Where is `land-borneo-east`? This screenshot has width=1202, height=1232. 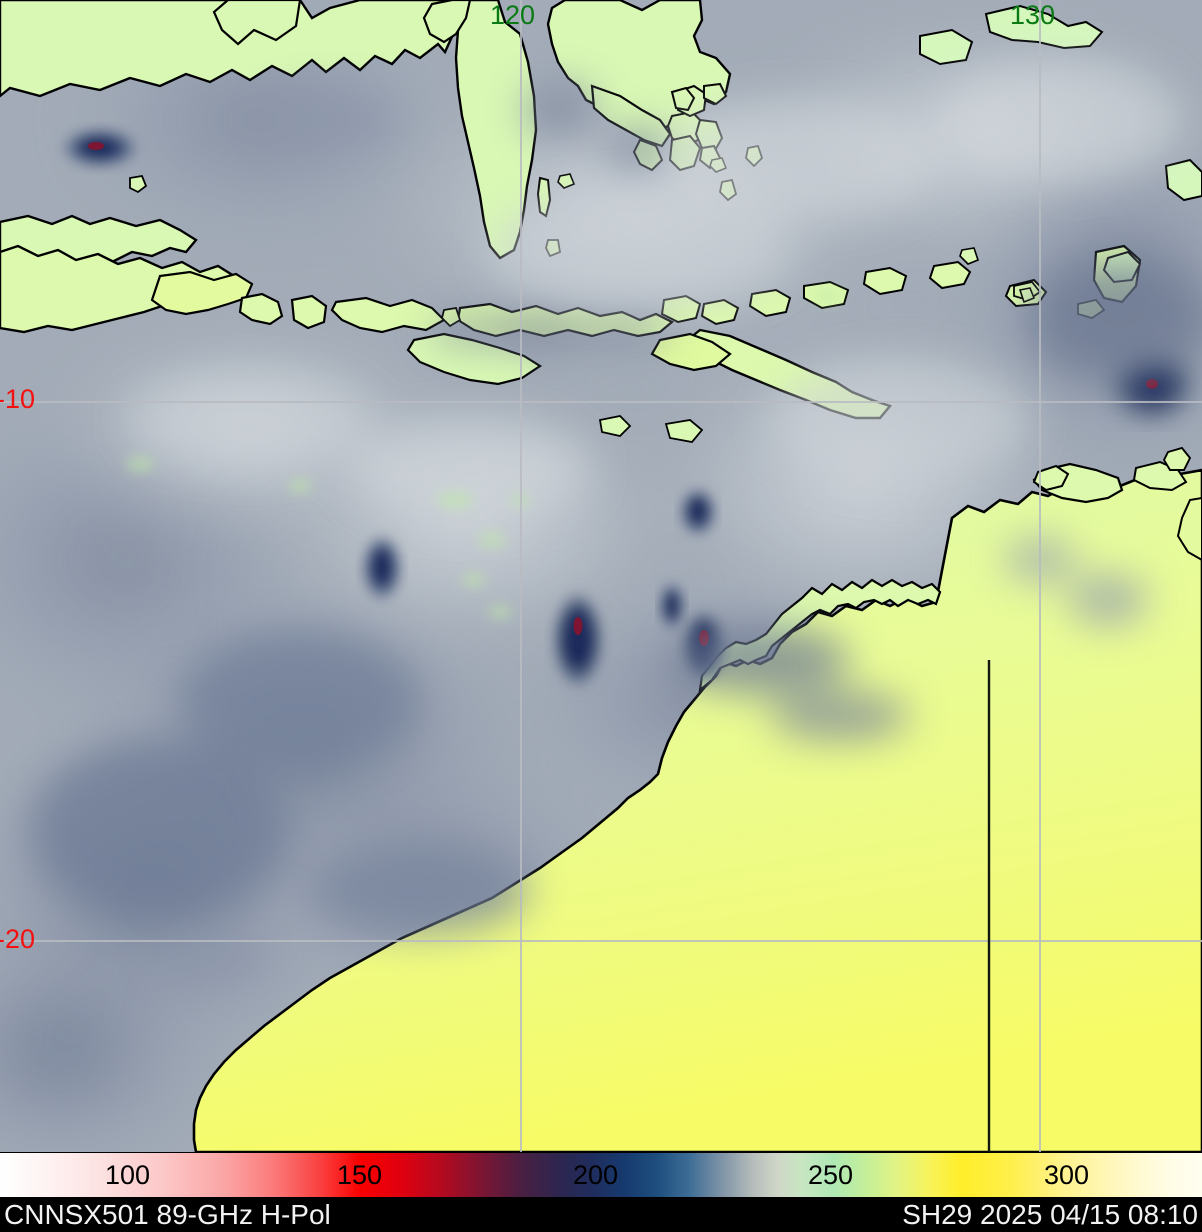
land-borneo-east is located at coordinates (257, 23).